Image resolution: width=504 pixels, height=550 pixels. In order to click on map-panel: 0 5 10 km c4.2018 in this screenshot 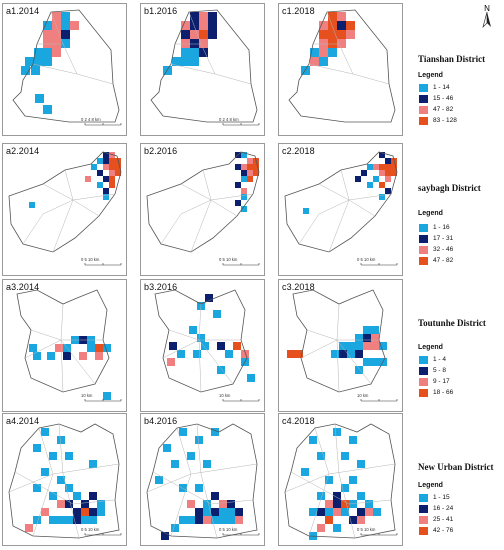, I will do `click(340, 479)`.